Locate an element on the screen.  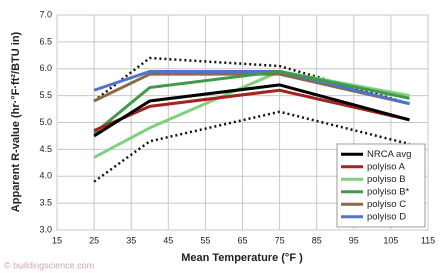
y-tick-label: 5.5 is located at coordinates (45, 95).